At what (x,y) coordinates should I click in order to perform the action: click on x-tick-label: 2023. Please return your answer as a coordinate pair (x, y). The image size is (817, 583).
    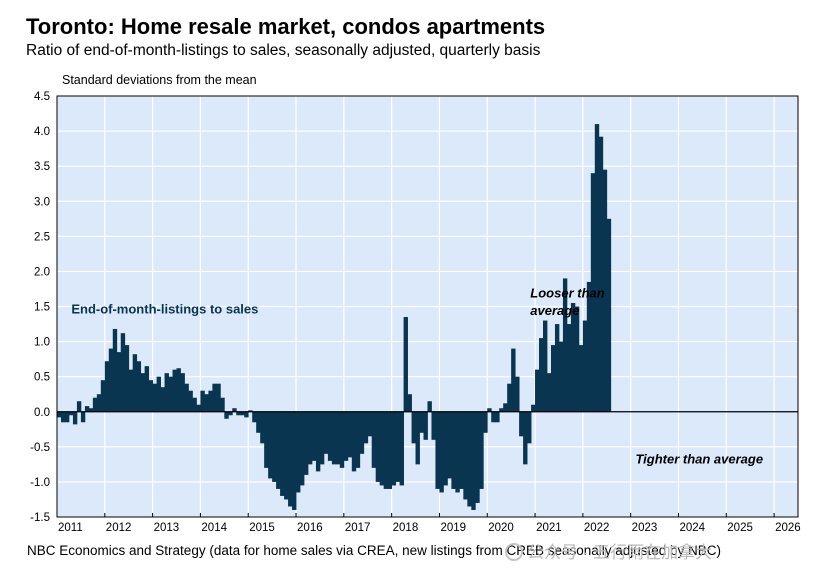
    Looking at the image, I should click on (645, 528).